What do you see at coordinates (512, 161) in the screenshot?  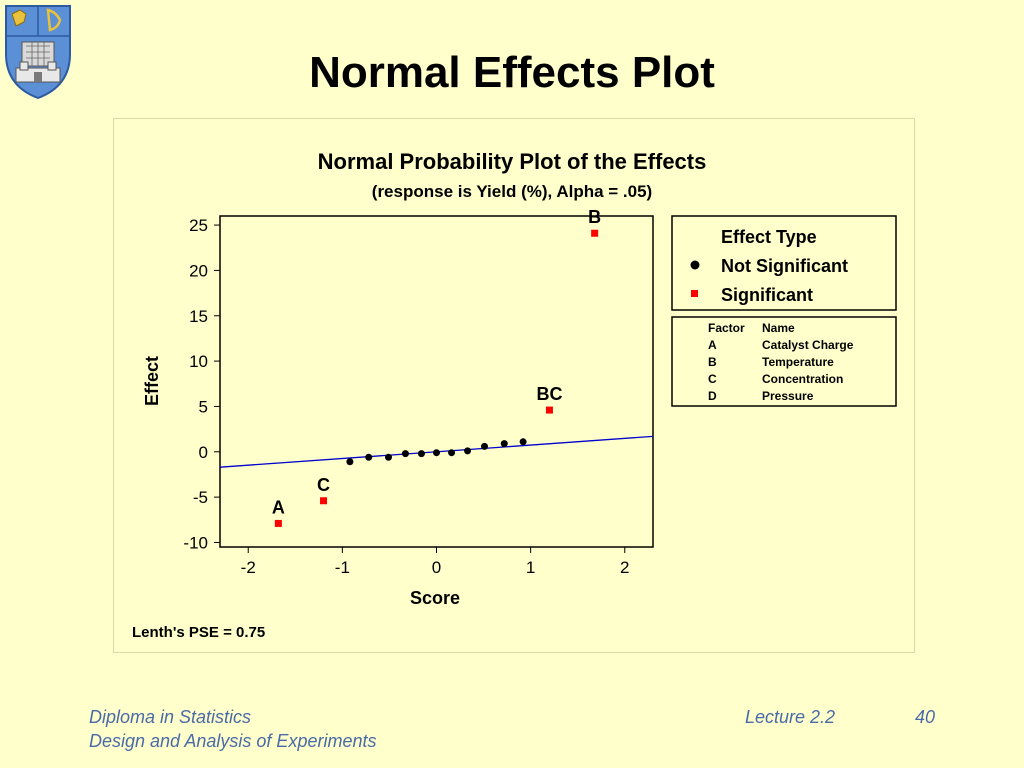 I see `chart-title: Normal Probability Plot of the Effects` at bounding box center [512, 161].